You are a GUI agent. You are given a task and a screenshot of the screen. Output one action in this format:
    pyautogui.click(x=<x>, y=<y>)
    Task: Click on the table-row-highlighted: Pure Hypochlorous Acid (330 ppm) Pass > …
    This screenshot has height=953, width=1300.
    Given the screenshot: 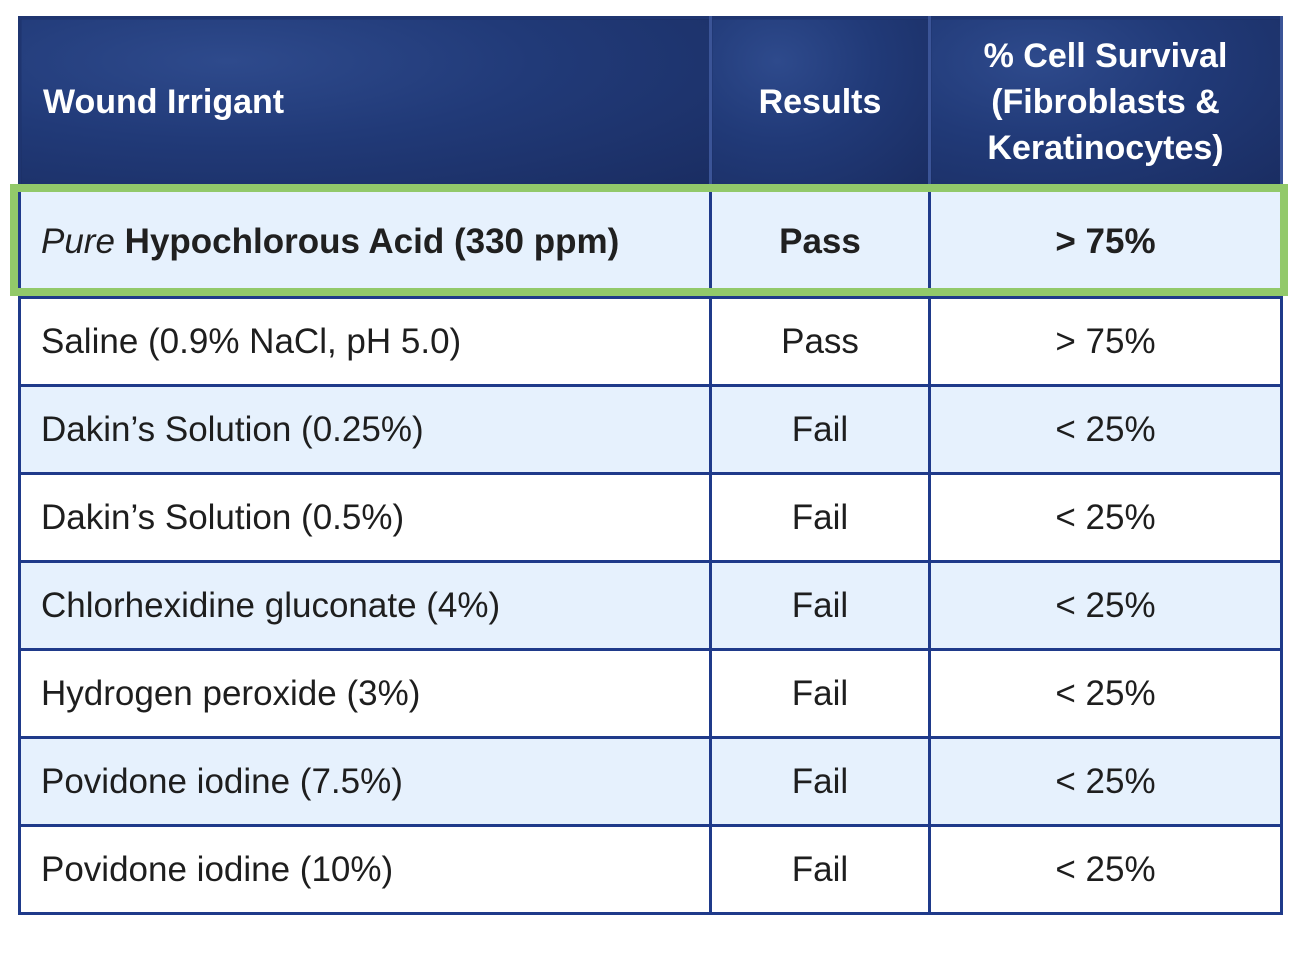 What is the action you would take?
    pyautogui.click(x=650, y=241)
    